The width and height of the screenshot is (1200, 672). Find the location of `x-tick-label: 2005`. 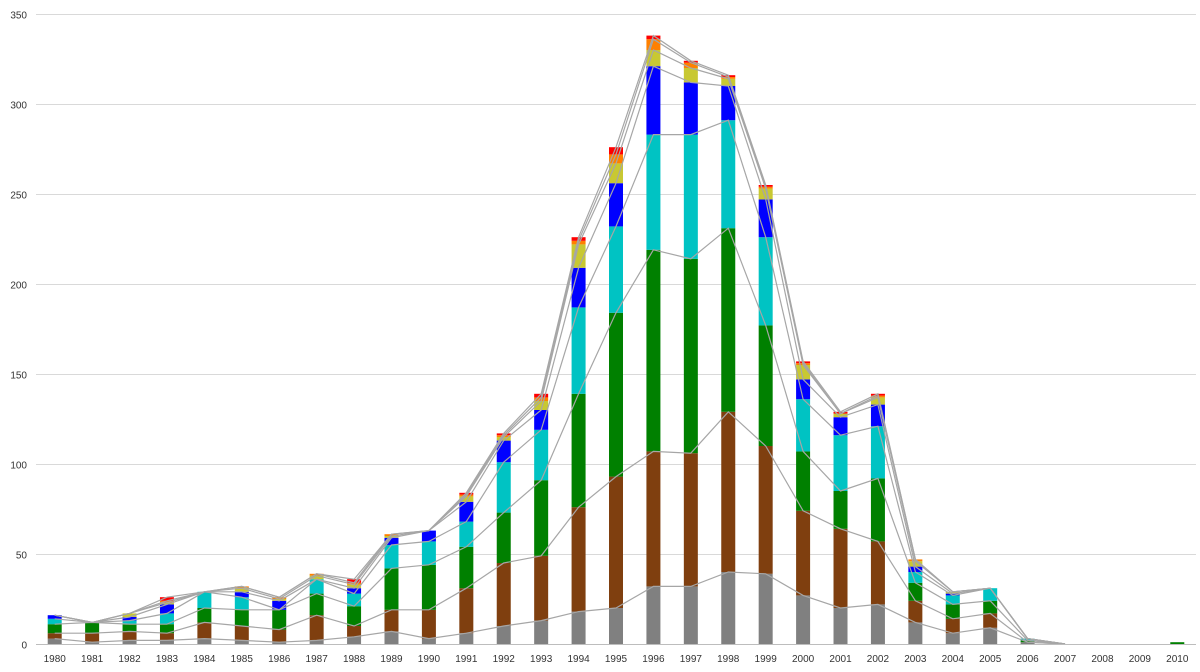

x-tick-label: 2005 is located at coordinates (990, 659).